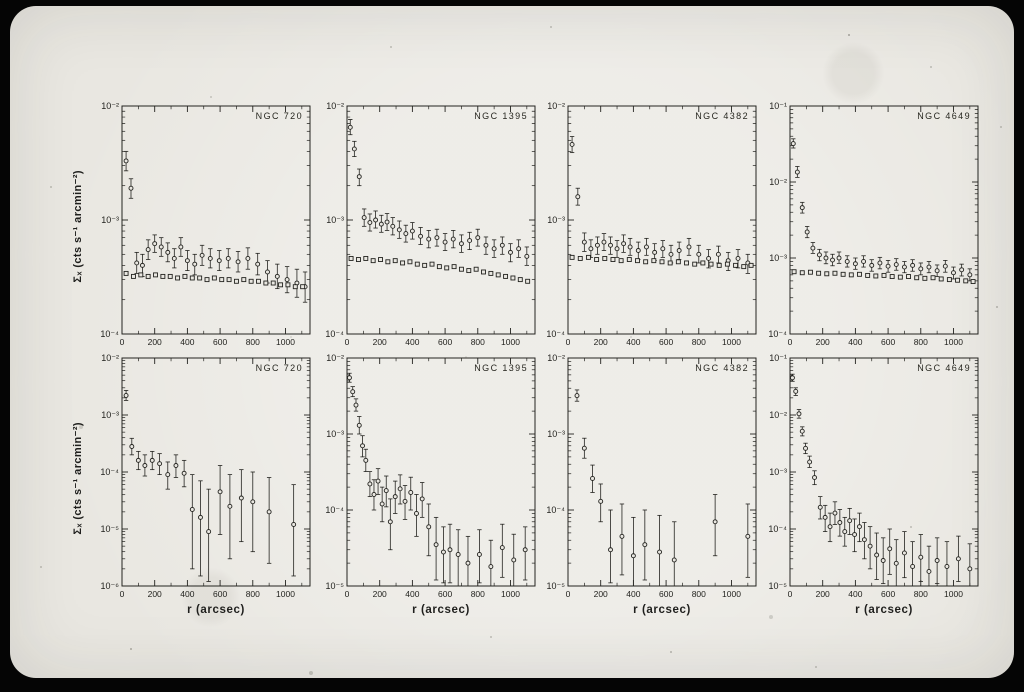  I want to click on panel-title: NGC 4382, so click(722, 368).